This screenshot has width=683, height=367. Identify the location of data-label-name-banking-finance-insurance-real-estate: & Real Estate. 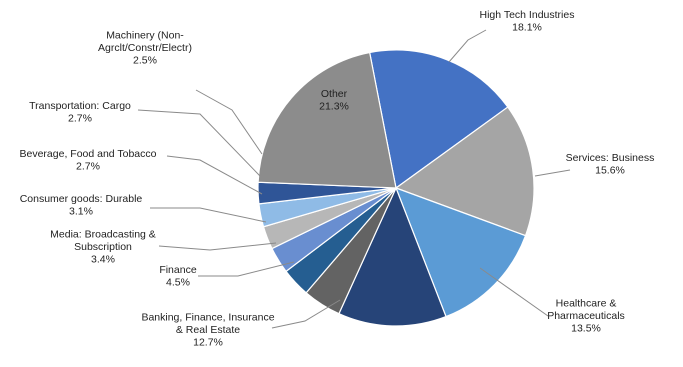
(208, 330).